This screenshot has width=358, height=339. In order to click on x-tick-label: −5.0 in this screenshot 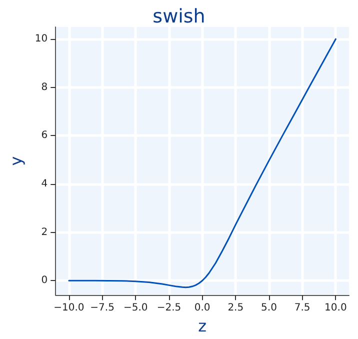, I will do `click(135, 308)`.